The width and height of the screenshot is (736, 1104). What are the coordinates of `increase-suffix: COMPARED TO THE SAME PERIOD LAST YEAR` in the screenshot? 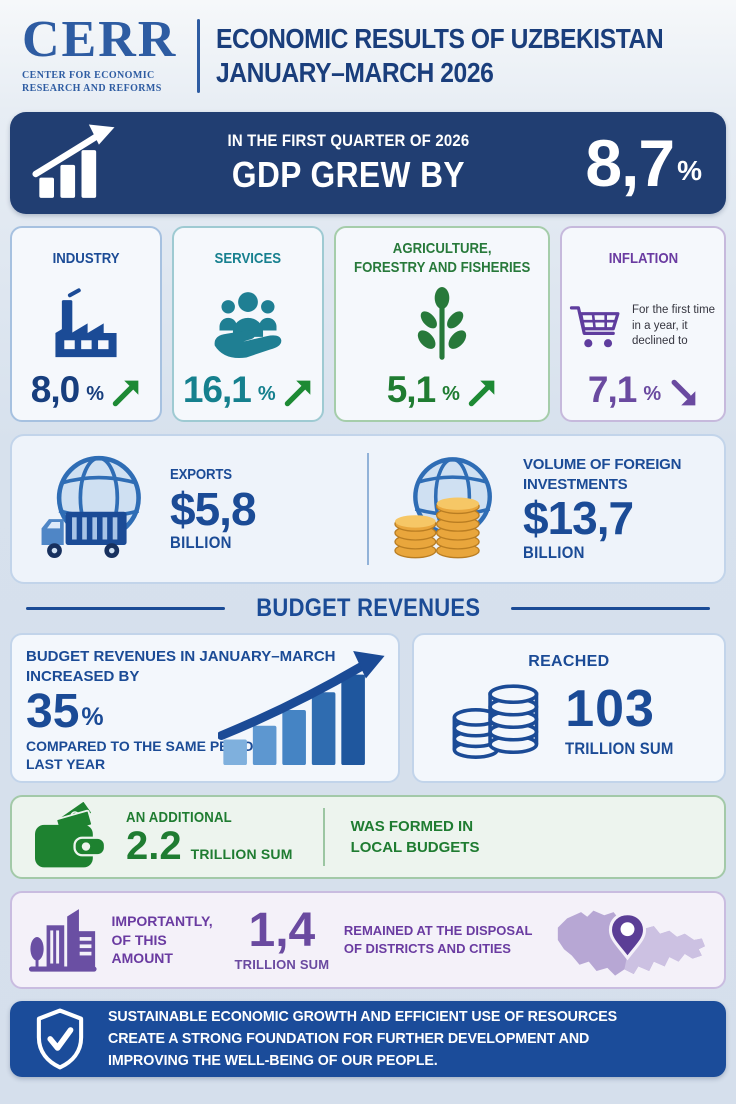 It's located at (145, 754).